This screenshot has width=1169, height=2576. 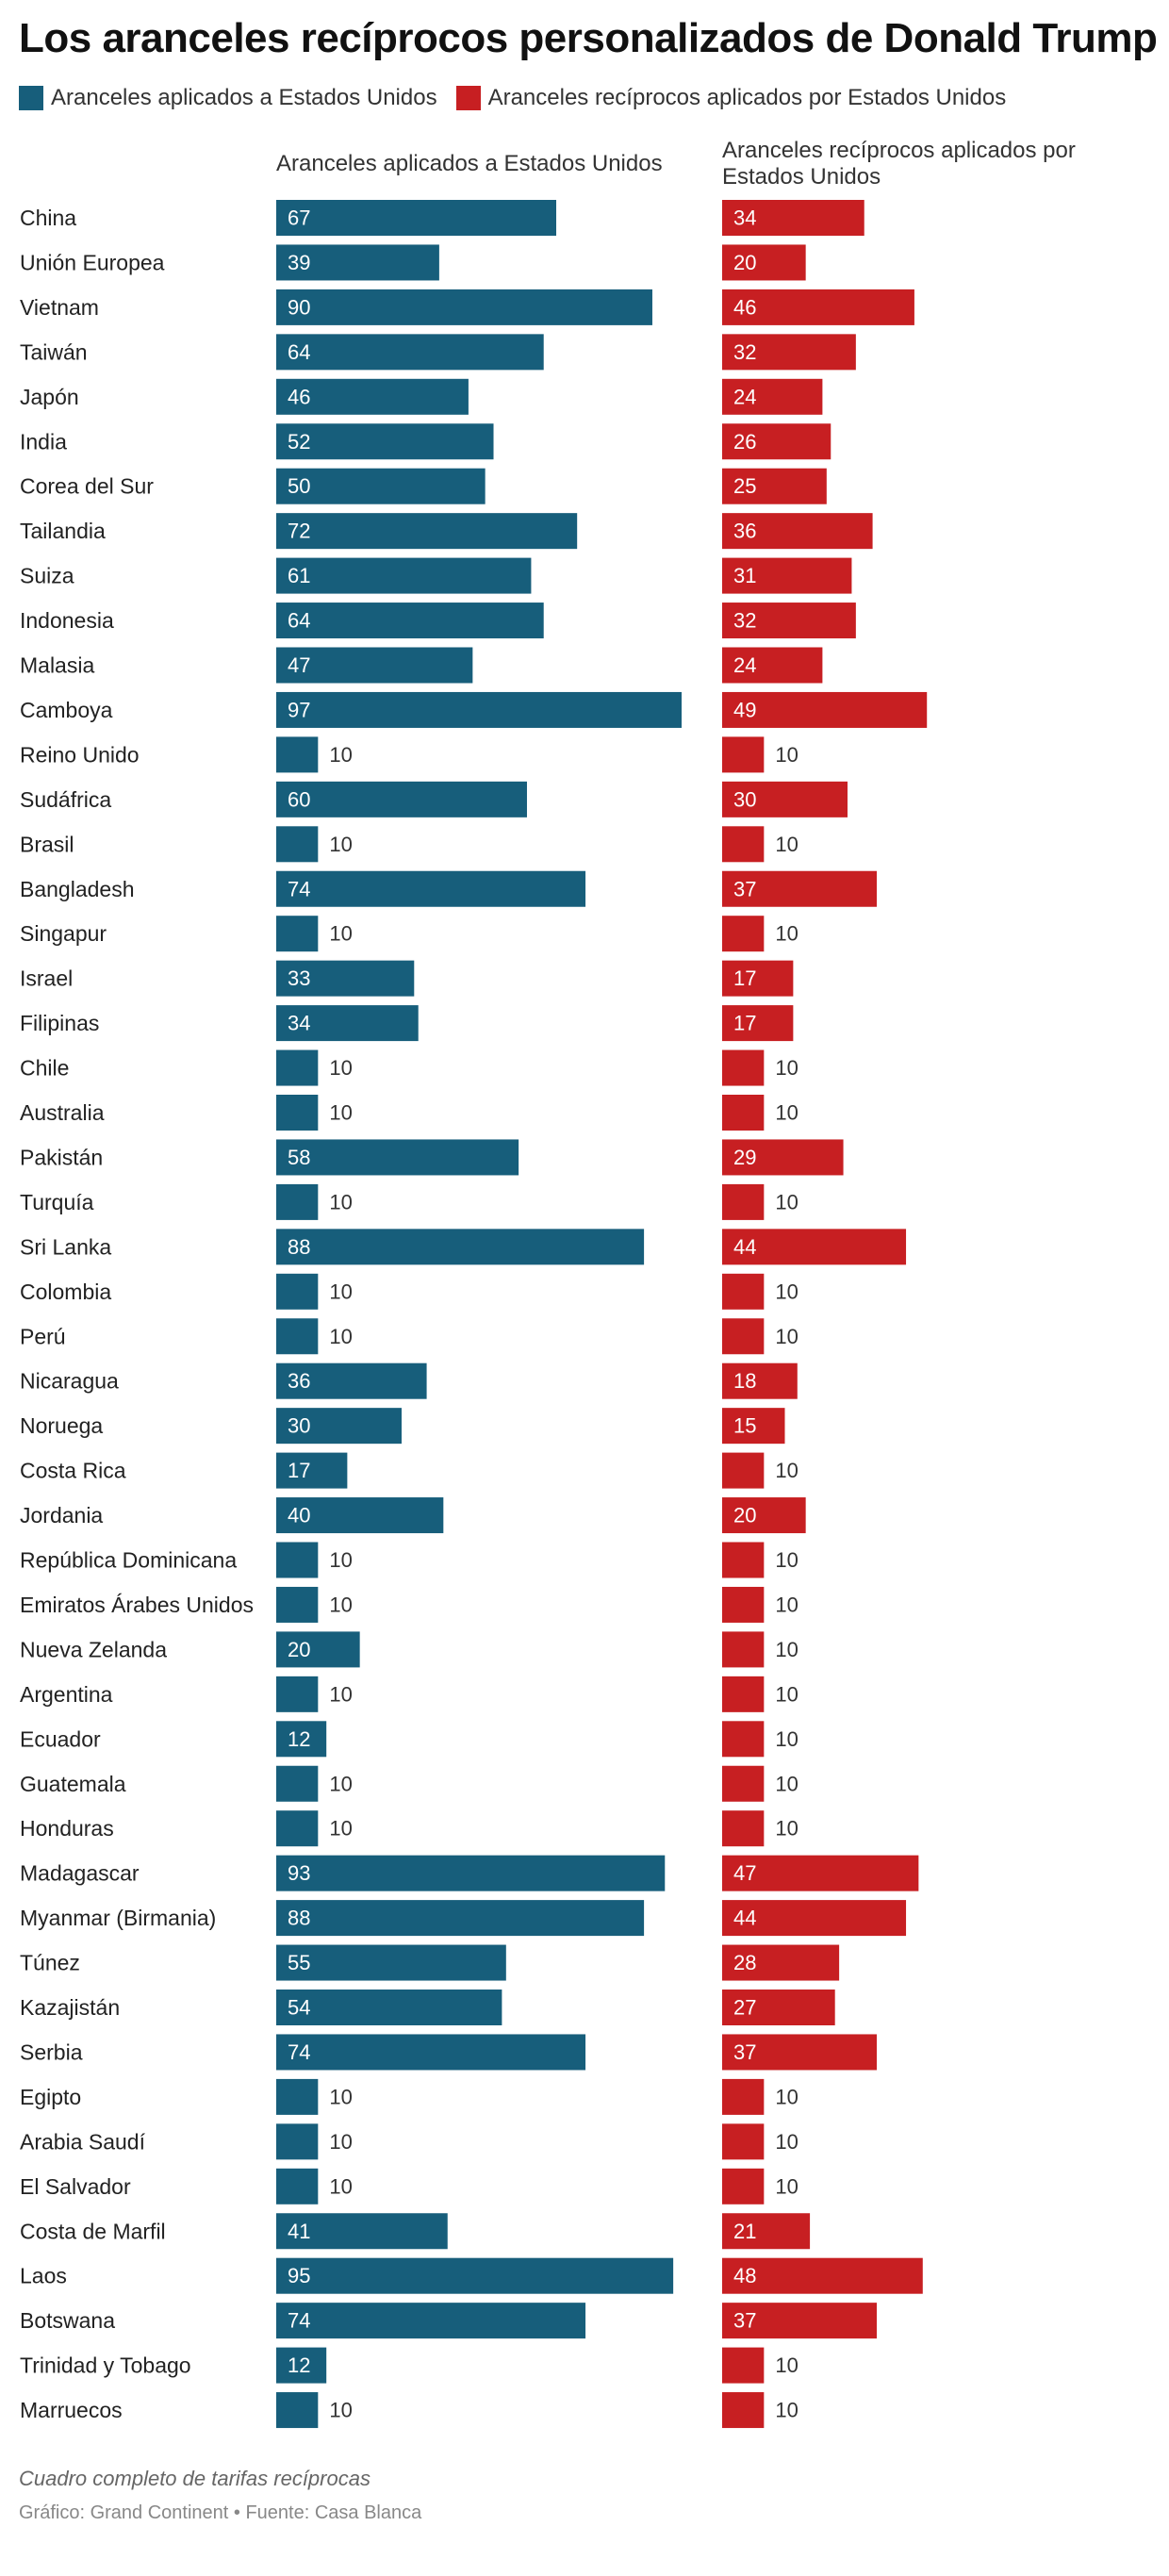 I want to click on category-label: Sri Lanka, so click(x=65, y=1246).